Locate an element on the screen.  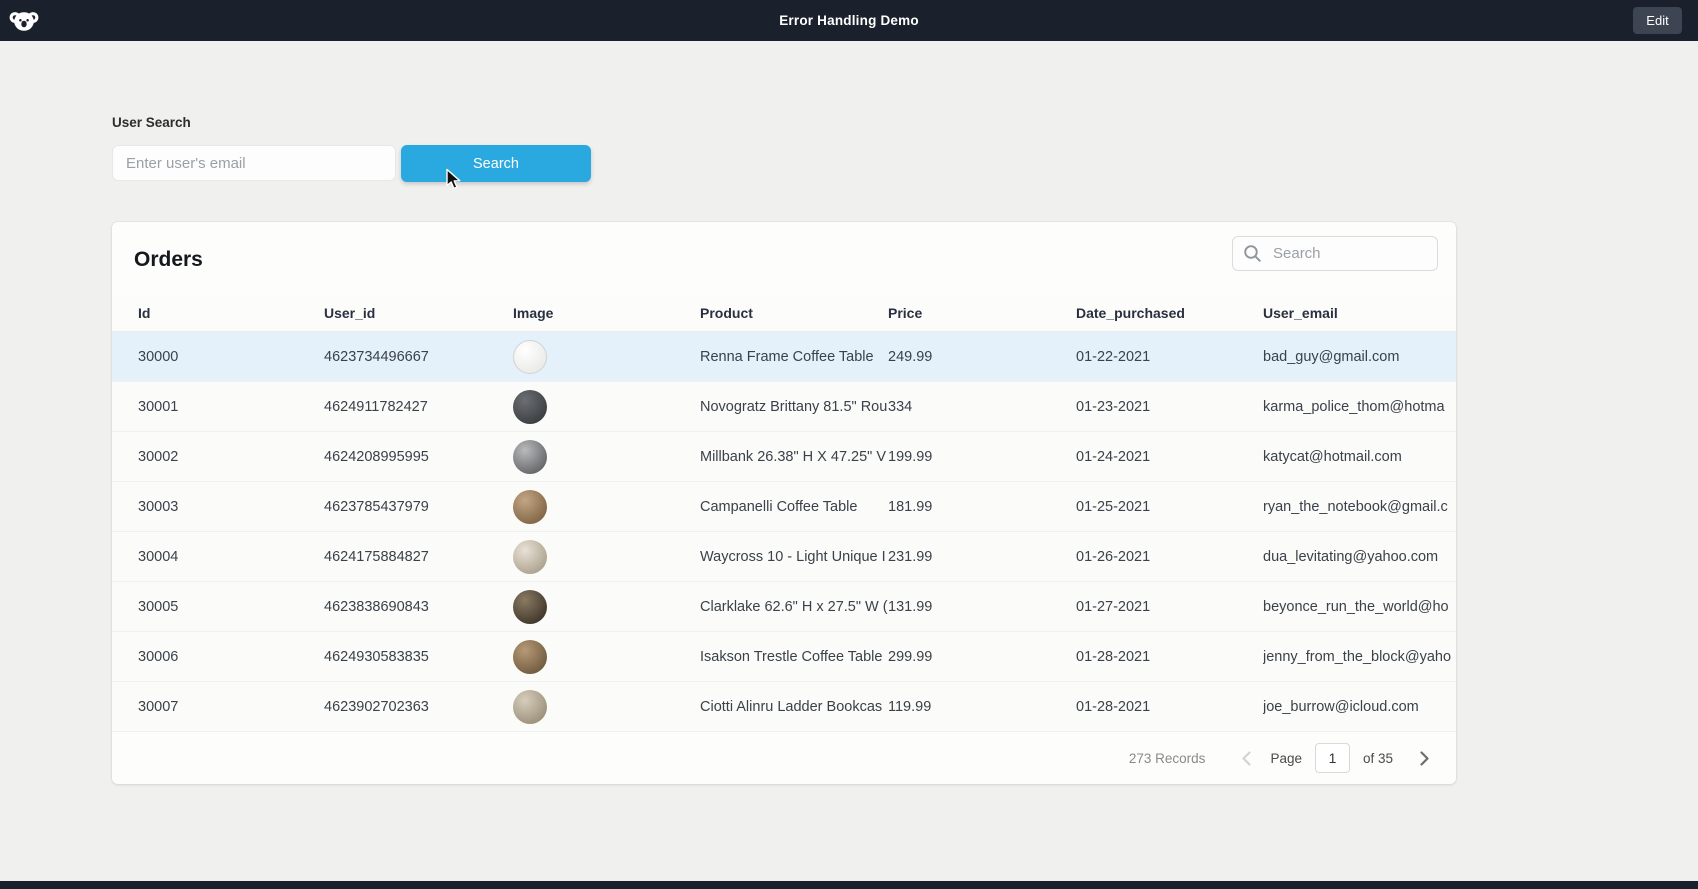
orders-title: Orders is located at coordinates (168, 259).